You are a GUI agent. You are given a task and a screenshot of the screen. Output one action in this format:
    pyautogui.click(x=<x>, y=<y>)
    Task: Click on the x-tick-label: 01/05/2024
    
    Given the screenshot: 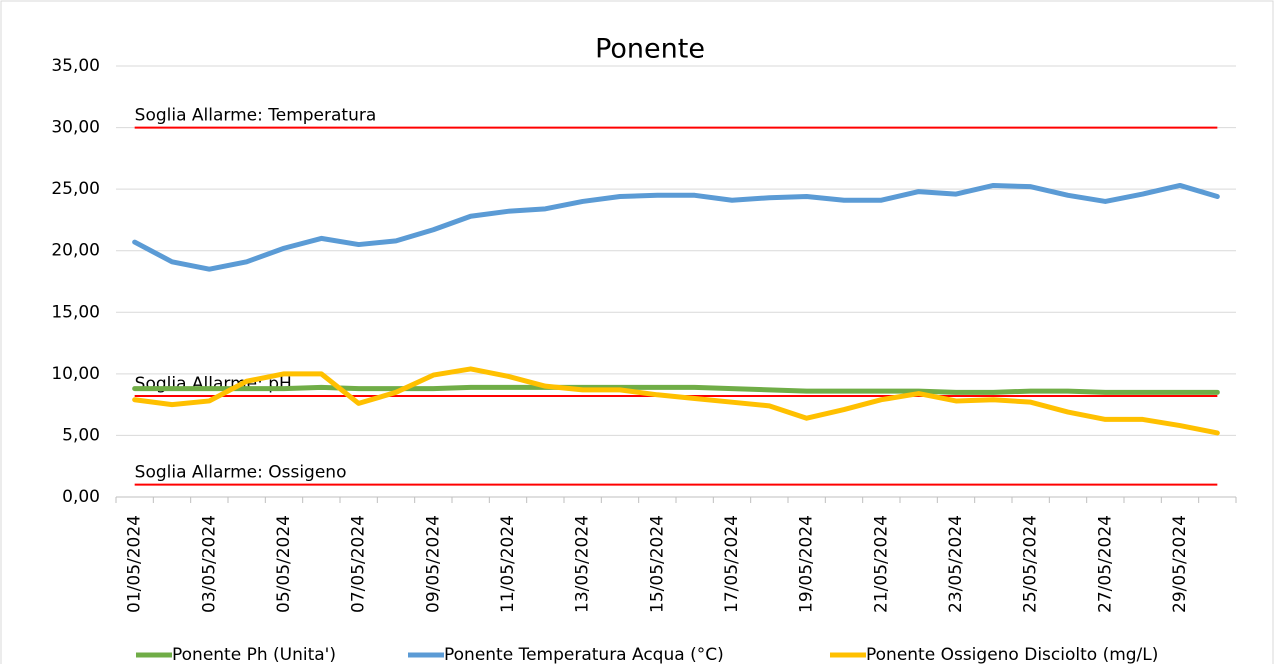 What is the action you would take?
    pyautogui.click(x=135, y=564)
    